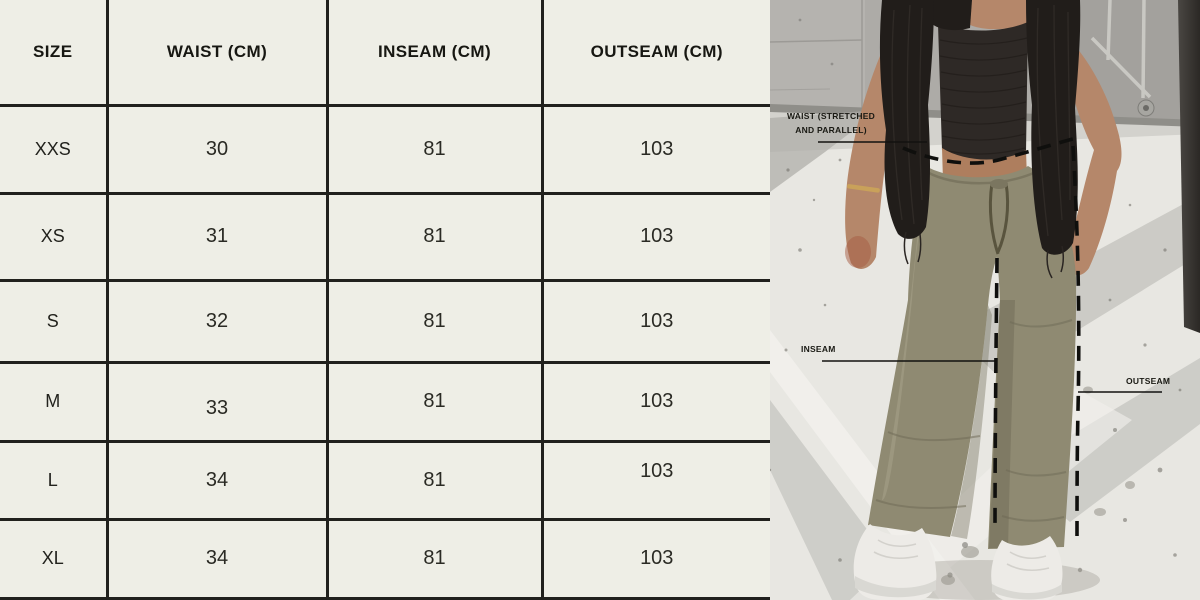 This screenshot has width=1200, height=600. Describe the element at coordinates (54, 237) in the screenshot. I see `size-cell: XS` at that location.